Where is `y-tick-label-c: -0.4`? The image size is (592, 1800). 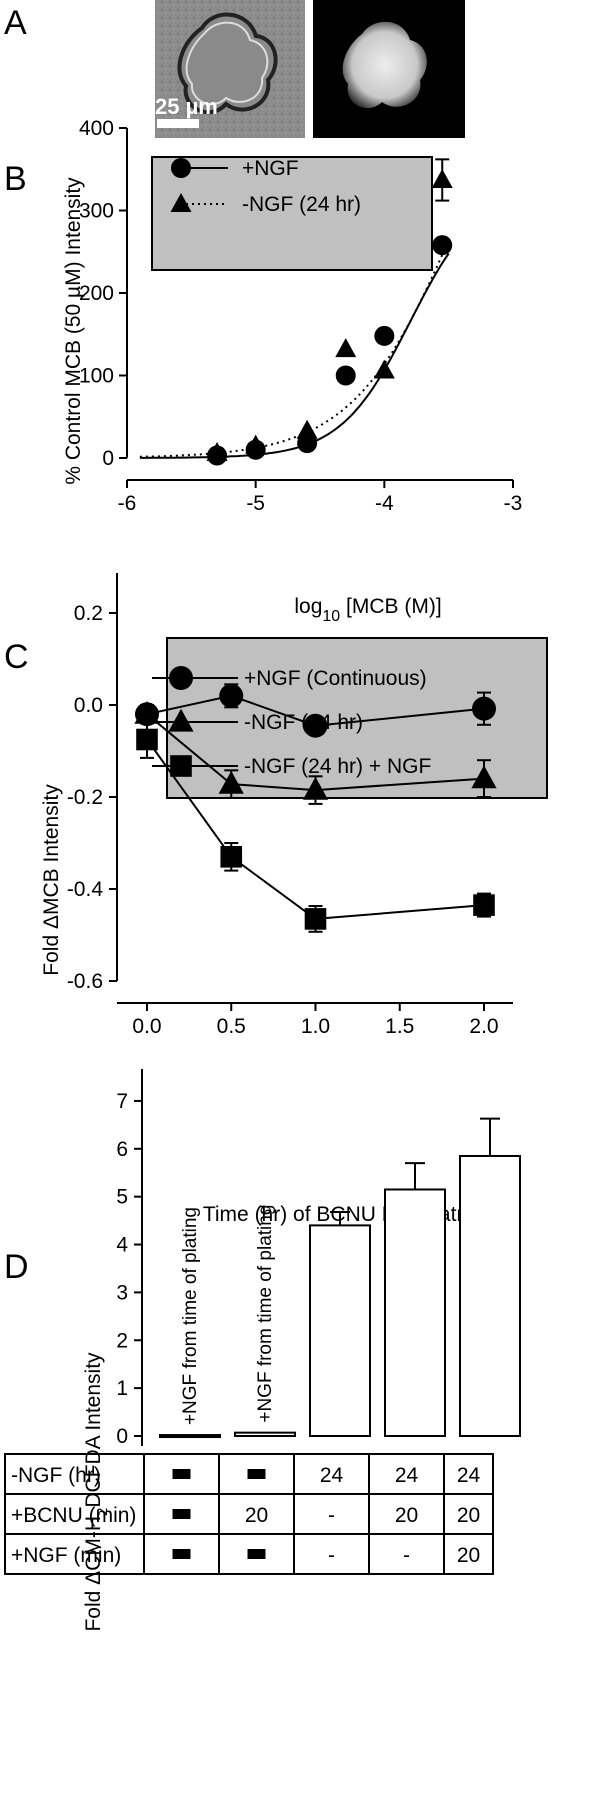
y-tick-label-c: -0.4 is located at coordinates (85, 889).